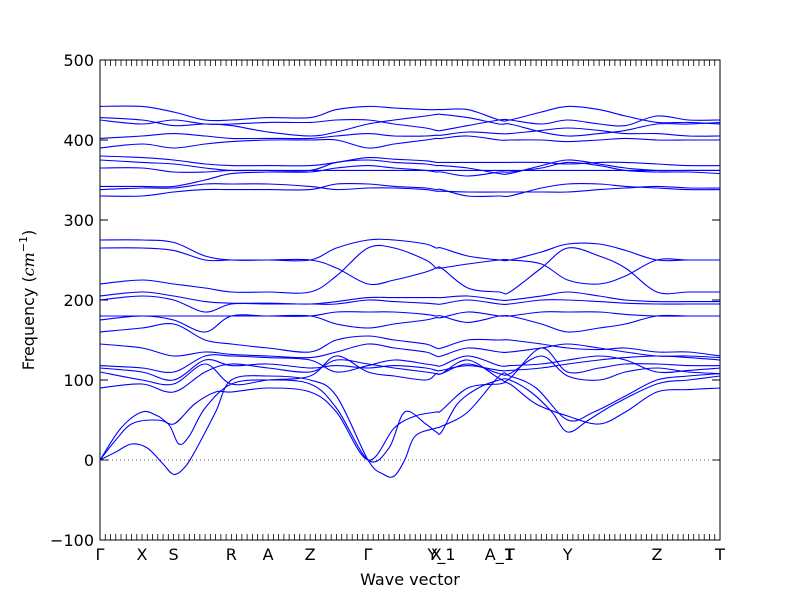 The image size is (800, 600). What do you see at coordinates (567, 554) in the screenshot?
I see `x-tick-label: Y` at bounding box center [567, 554].